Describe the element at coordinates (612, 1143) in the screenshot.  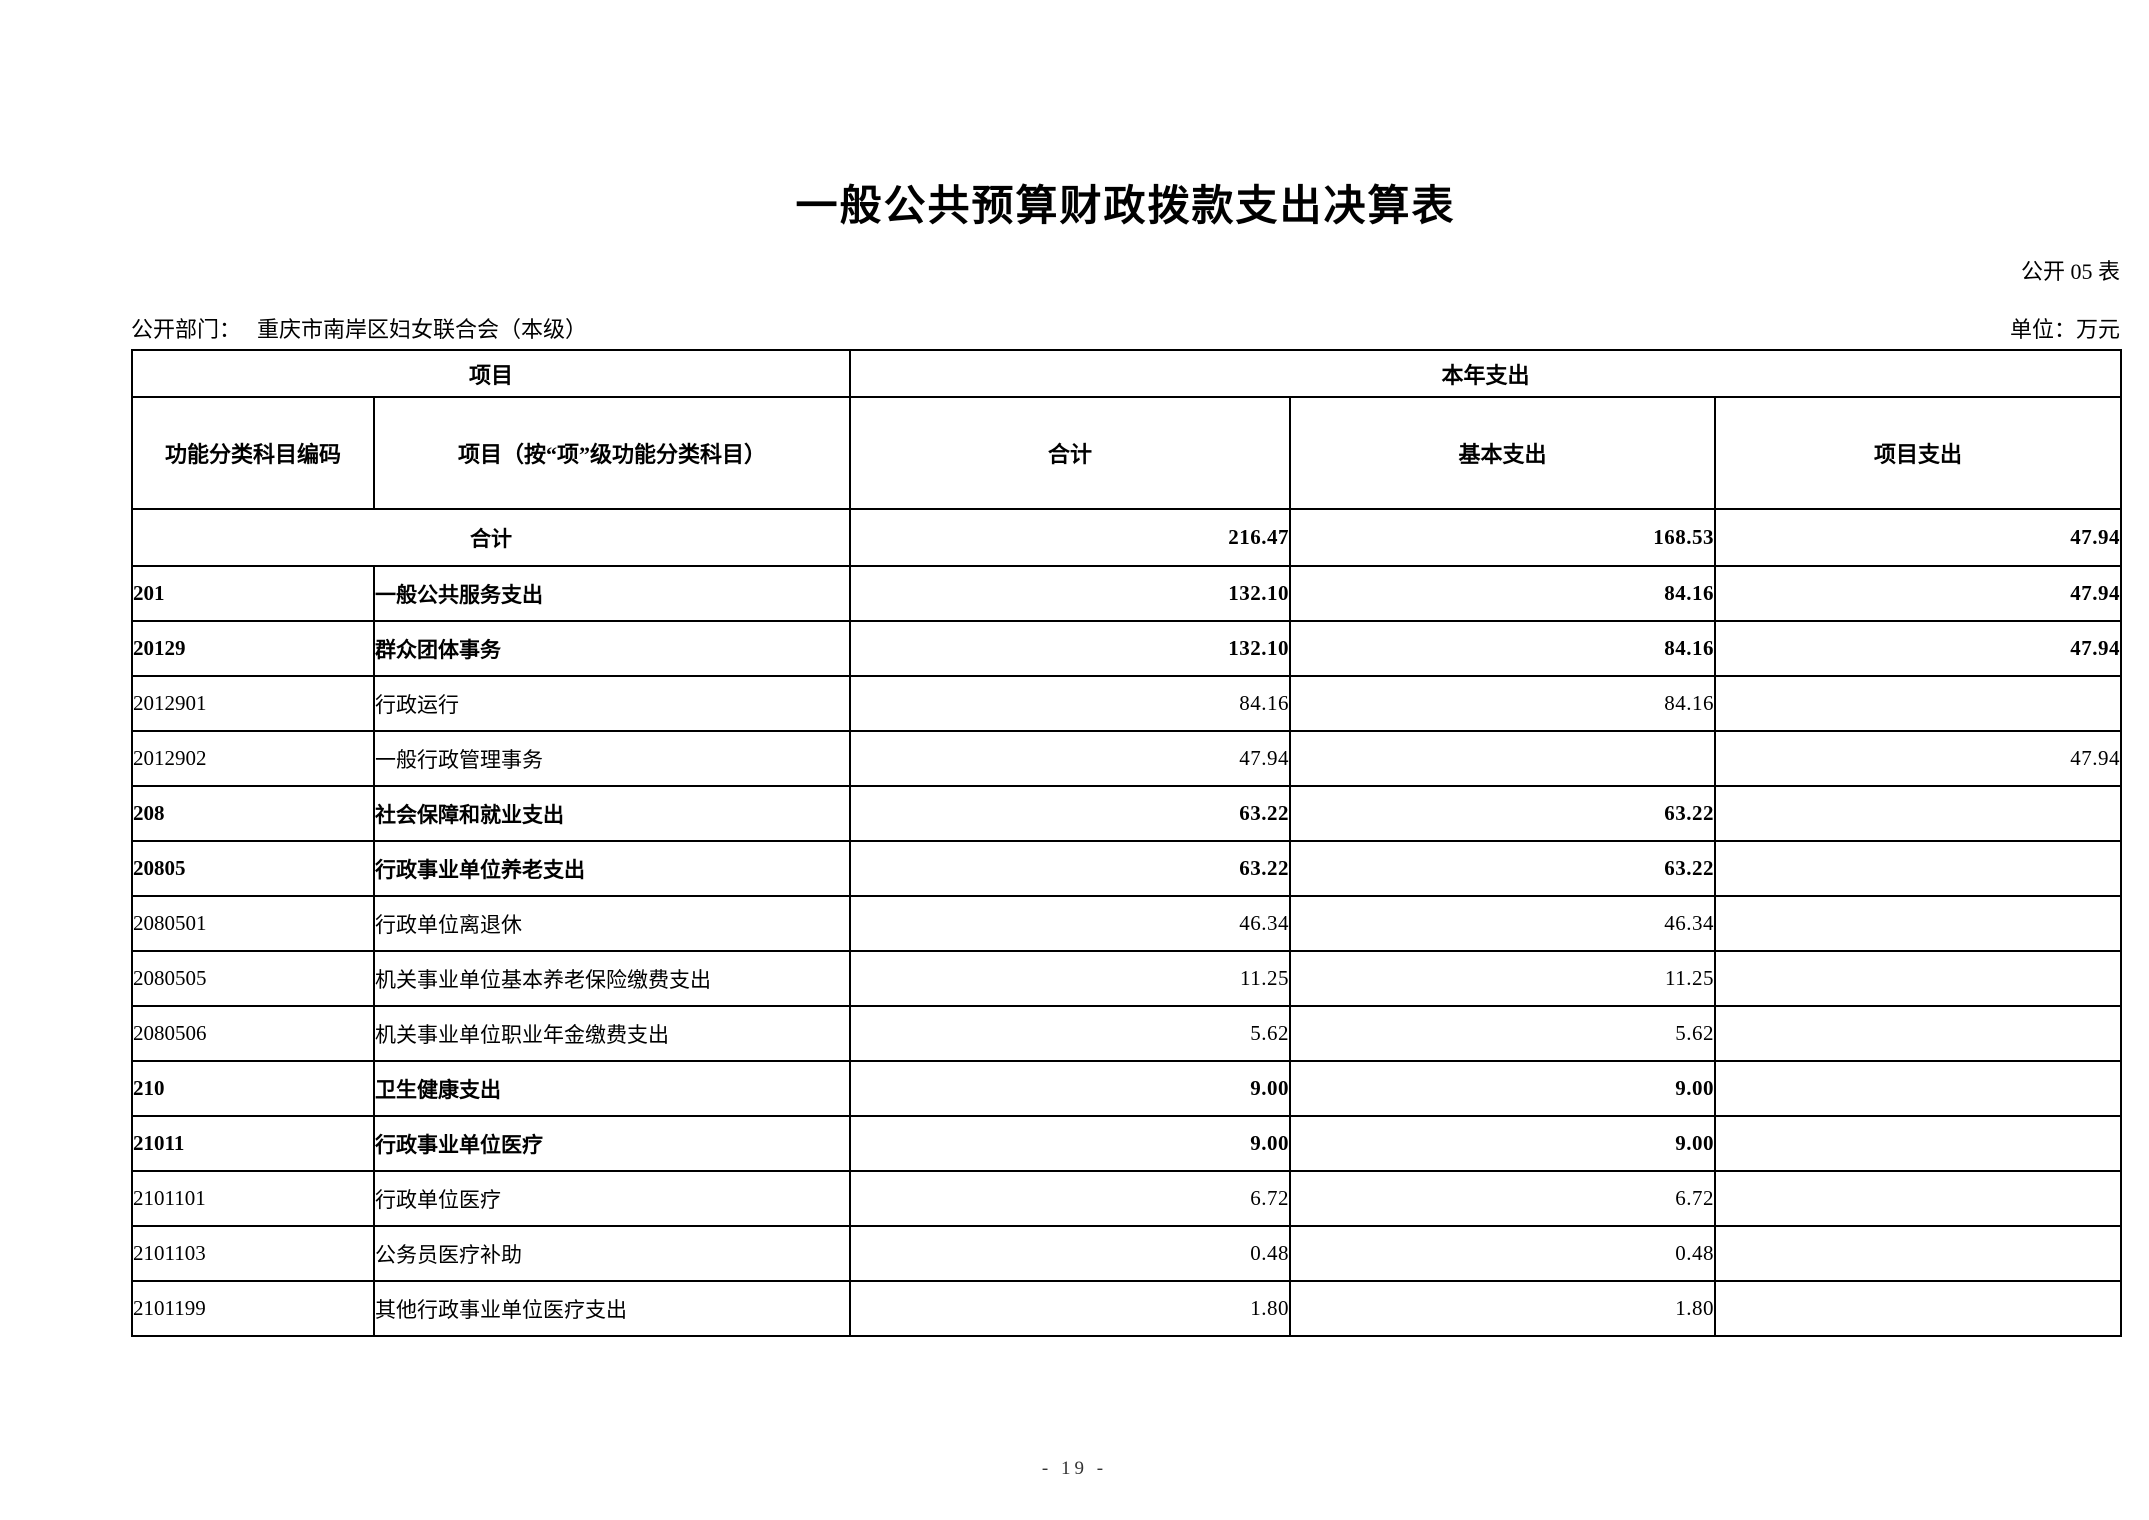
I see `cell-name: 行政事业单位医疗` at that location.